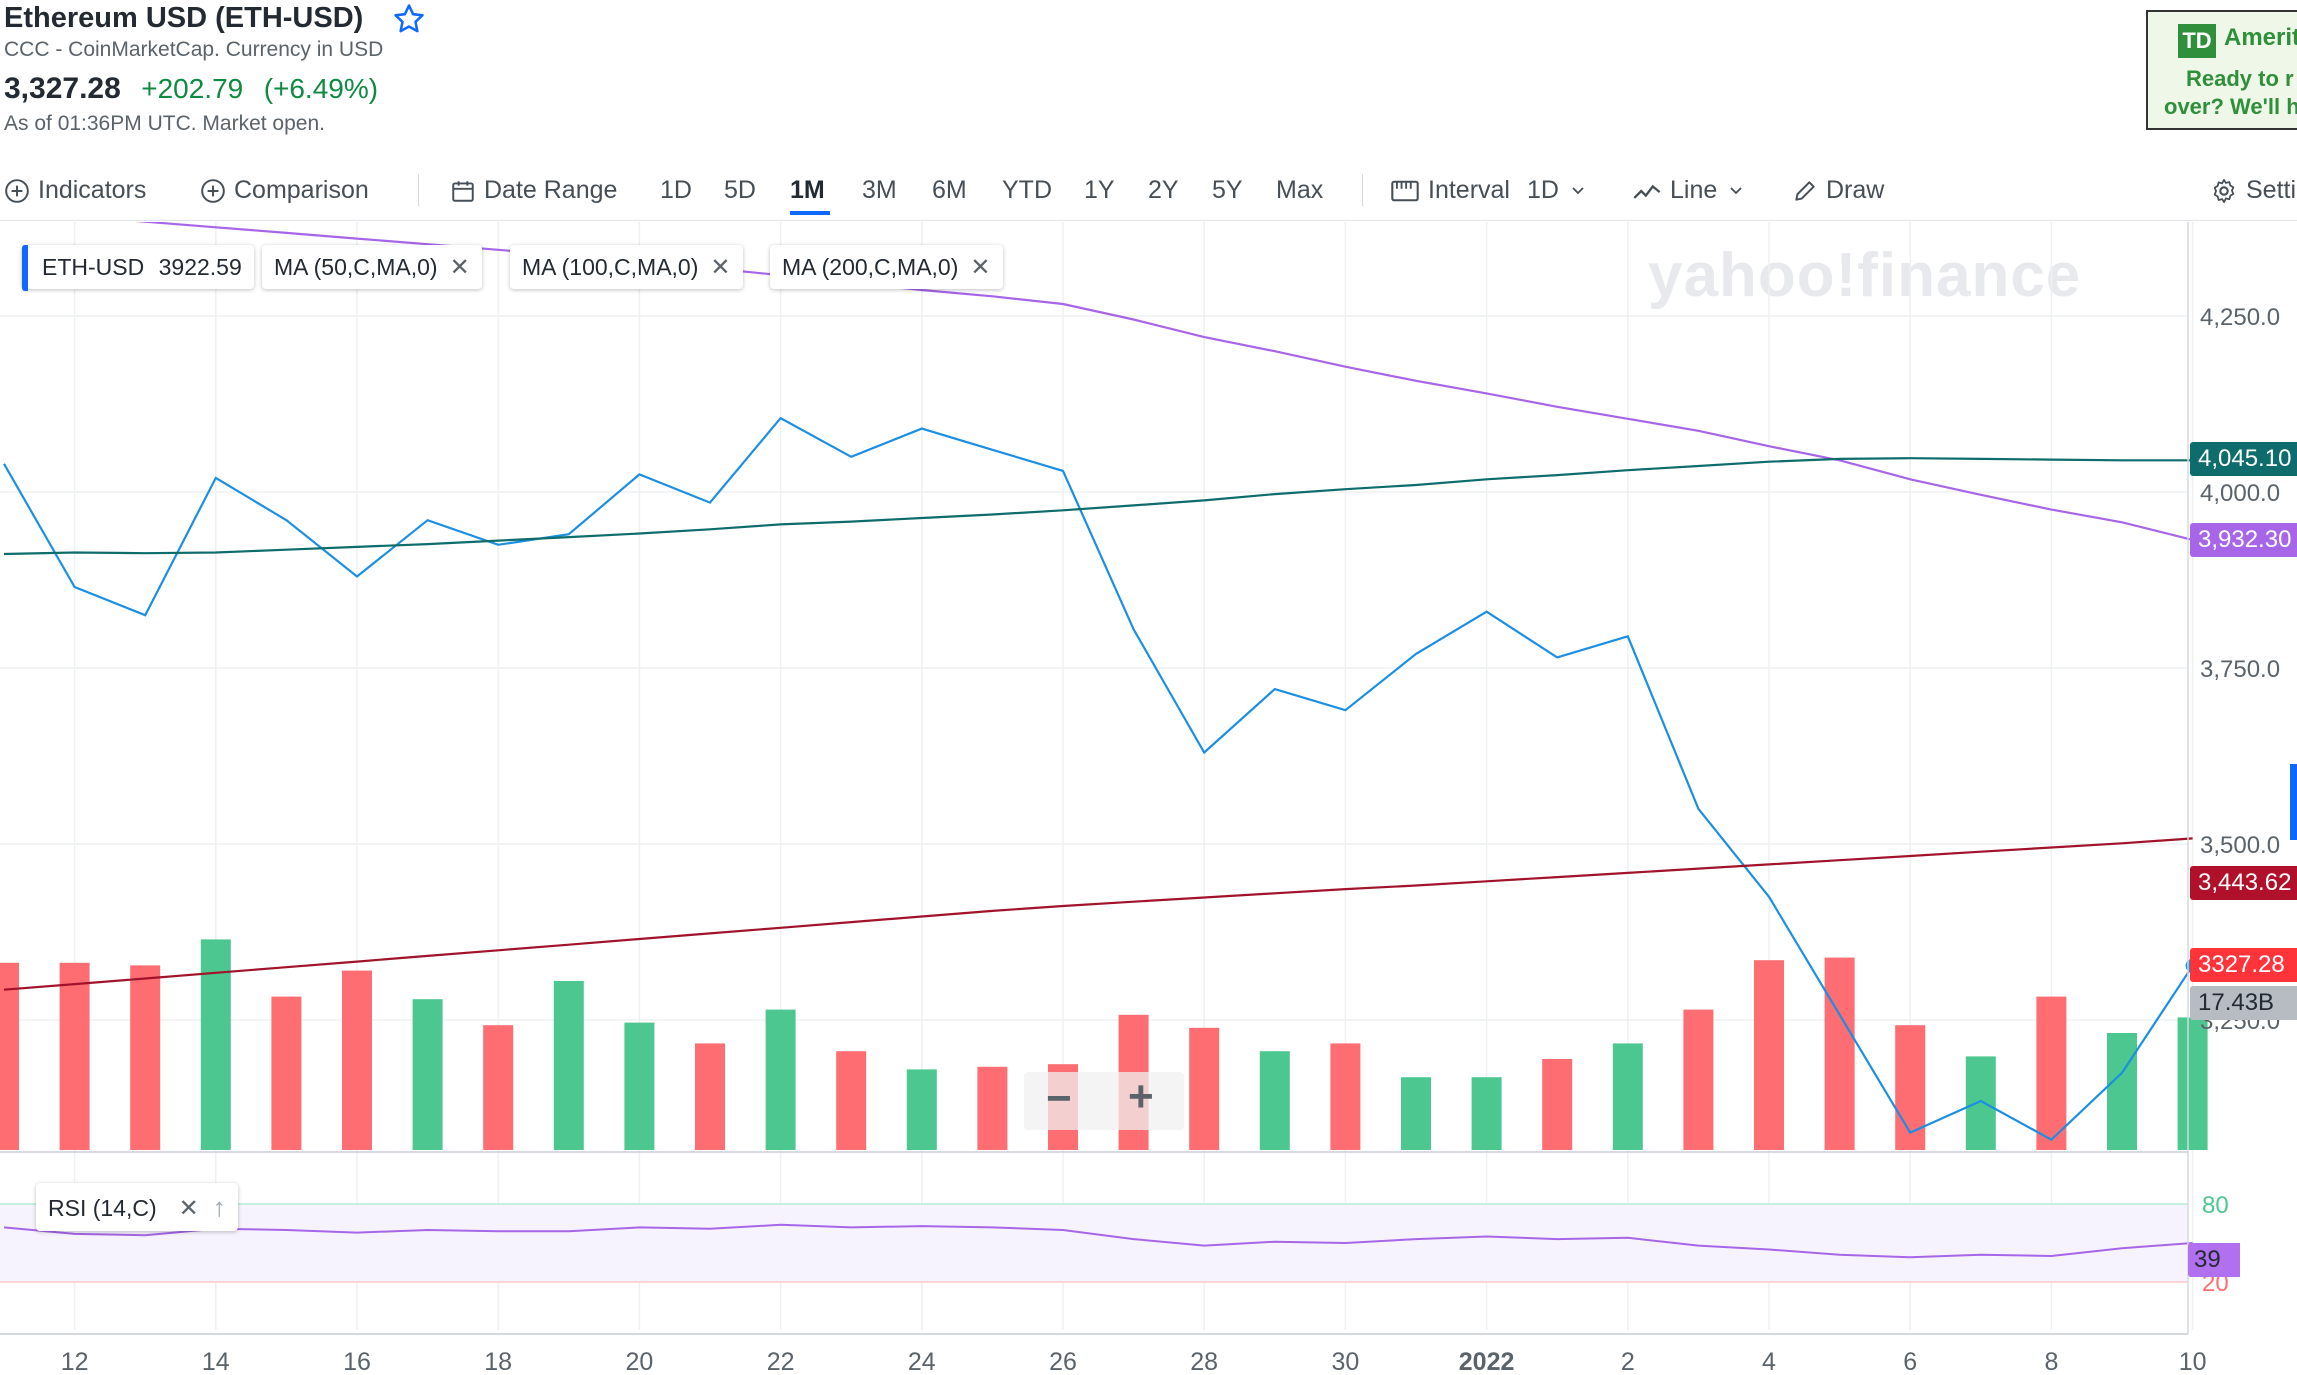 The width and height of the screenshot is (2297, 1375). Describe the element at coordinates (1405, 191) in the screenshot. I see `interval-icon` at that location.